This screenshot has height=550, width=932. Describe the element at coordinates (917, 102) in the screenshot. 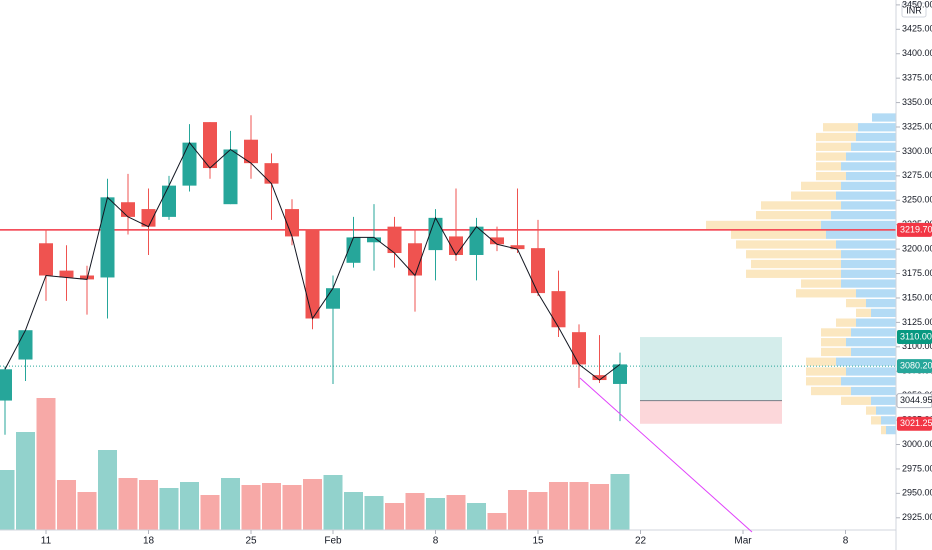

I see `y-tick-label: 3350.00` at that location.